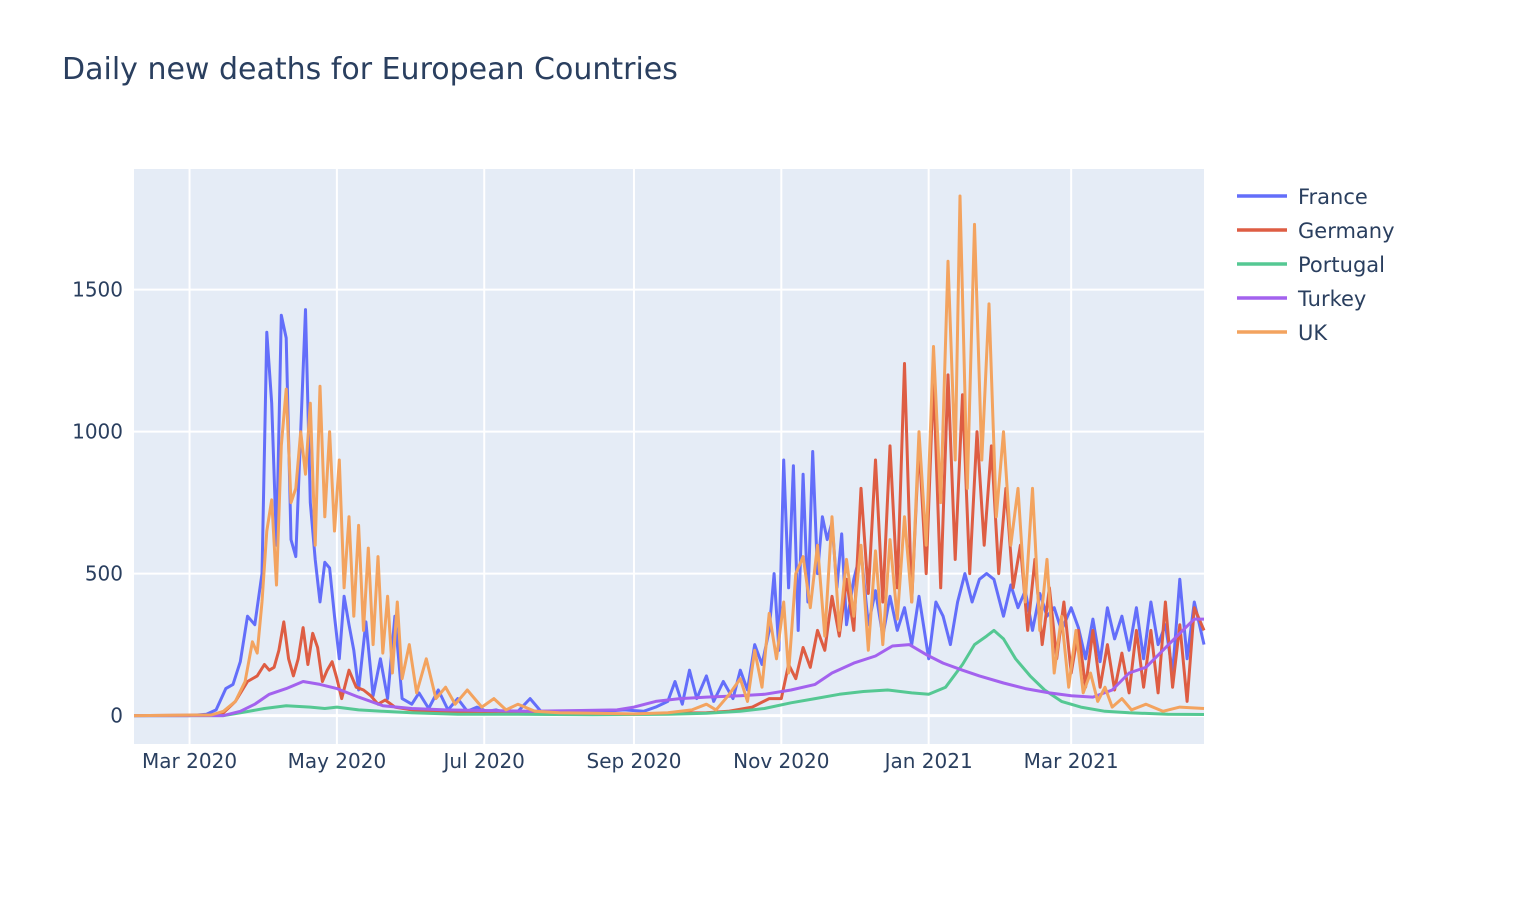  Describe the element at coordinates (928, 761) in the screenshot. I see `x-tick-label: Jan 2021` at that location.